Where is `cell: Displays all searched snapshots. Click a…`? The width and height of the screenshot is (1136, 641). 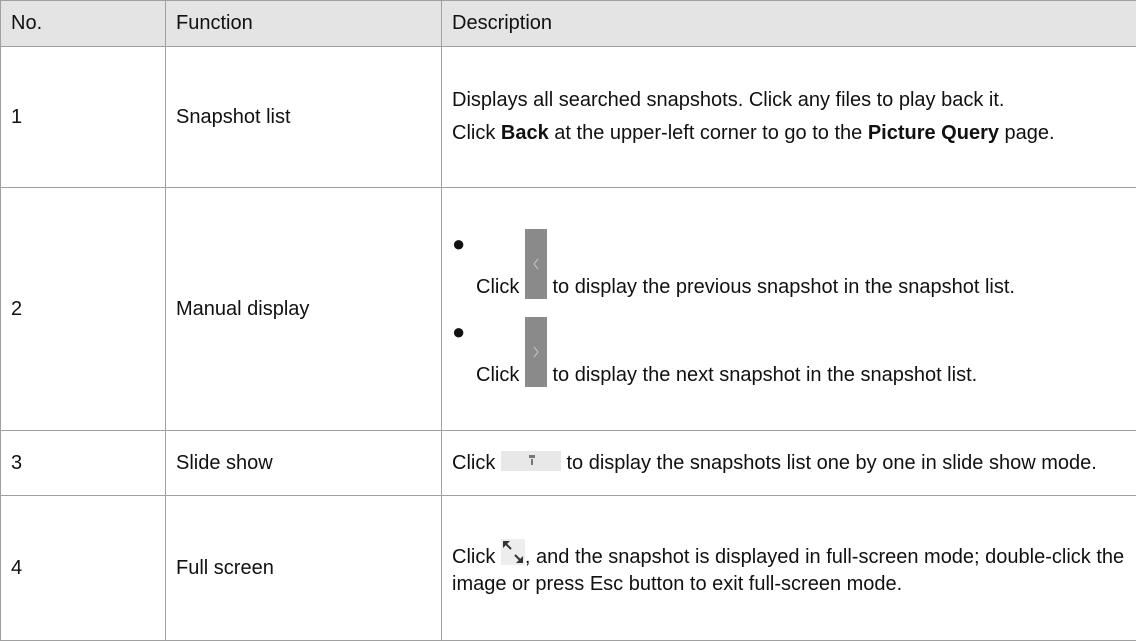
cell: Displays all searched snapshots. Click a… is located at coordinates (789, 117).